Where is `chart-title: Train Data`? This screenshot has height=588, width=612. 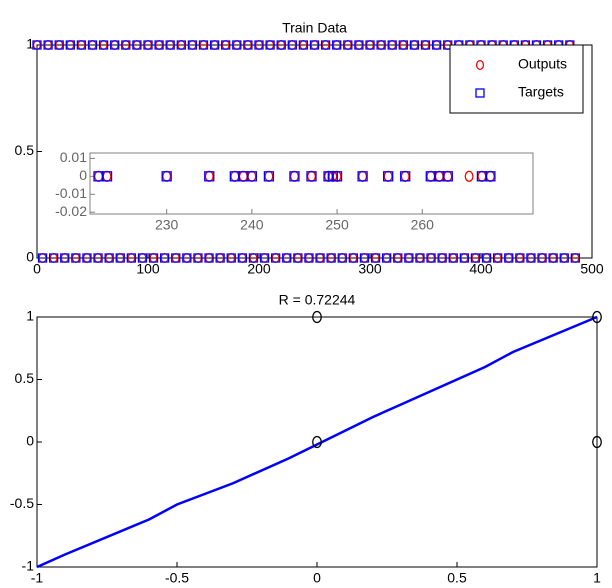 chart-title: Train Data is located at coordinates (314, 28).